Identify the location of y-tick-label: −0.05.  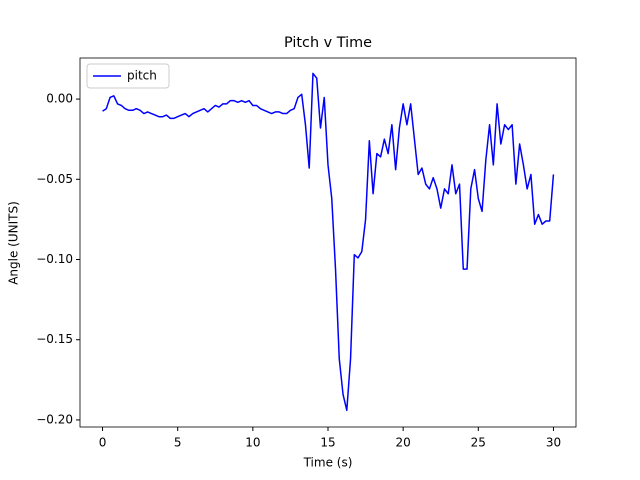
(54, 179).